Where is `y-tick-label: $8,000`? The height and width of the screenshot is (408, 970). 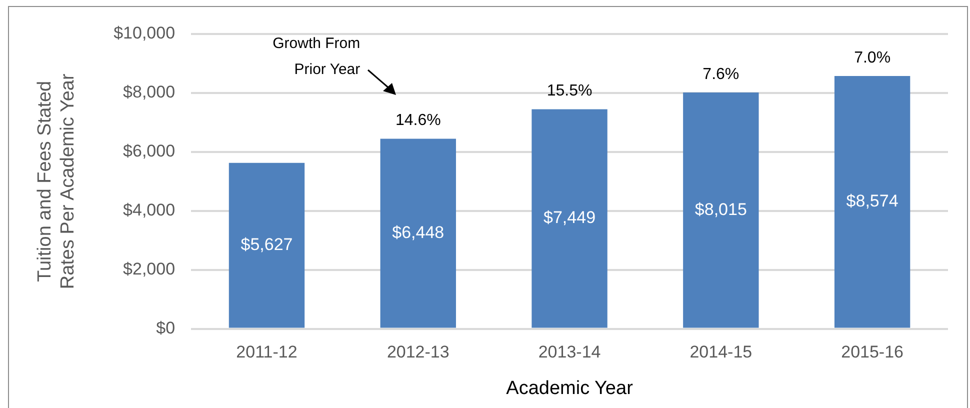
y-tick-label: $8,000 is located at coordinates (149, 92).